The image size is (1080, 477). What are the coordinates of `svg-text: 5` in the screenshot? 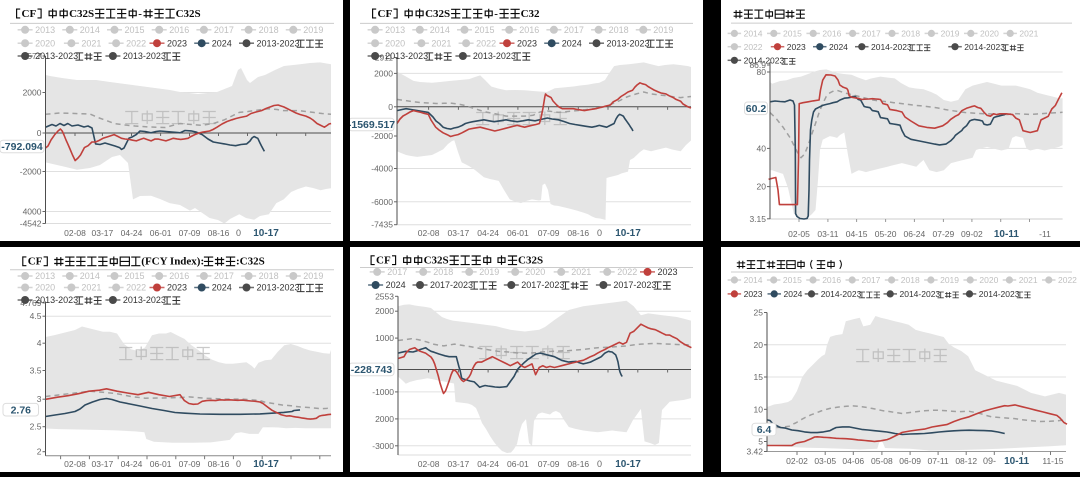 It's located at (760, 442).